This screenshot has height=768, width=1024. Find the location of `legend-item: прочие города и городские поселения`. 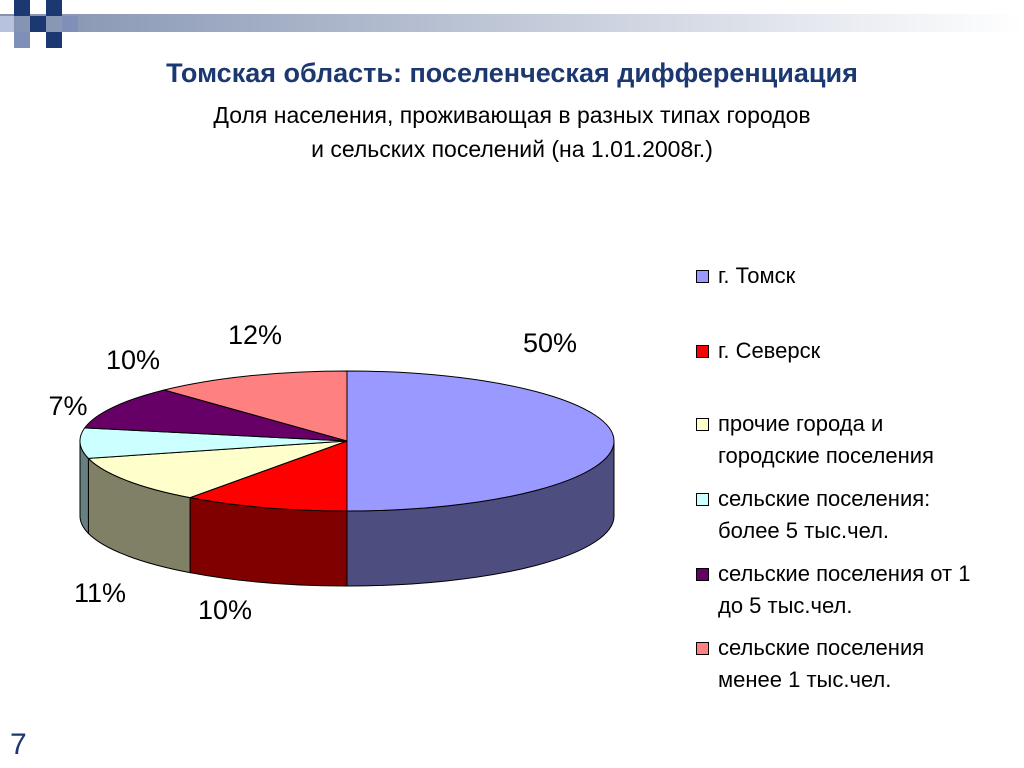

legend-item: прочие города и городские поселения is located at coordinates (841, 440).